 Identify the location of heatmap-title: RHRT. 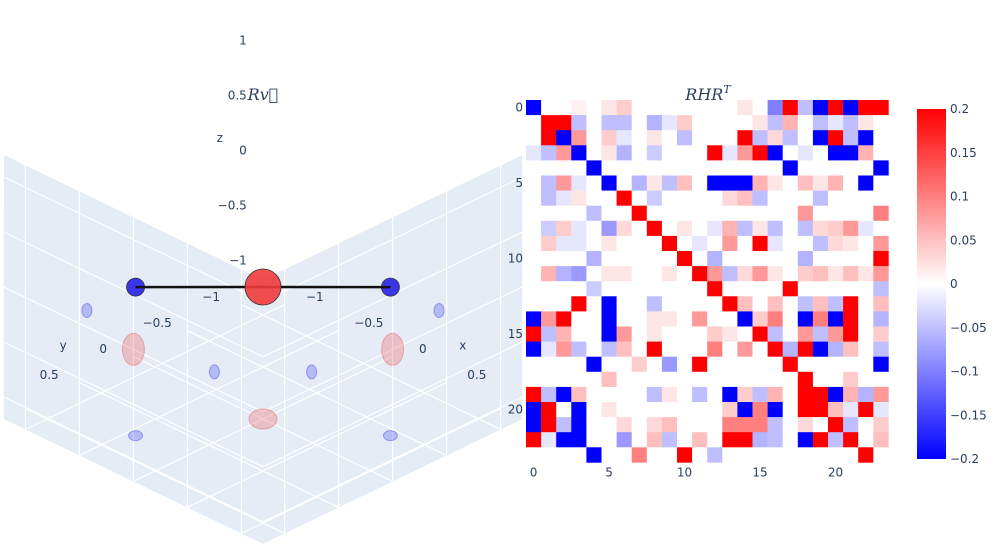
(708, 93).